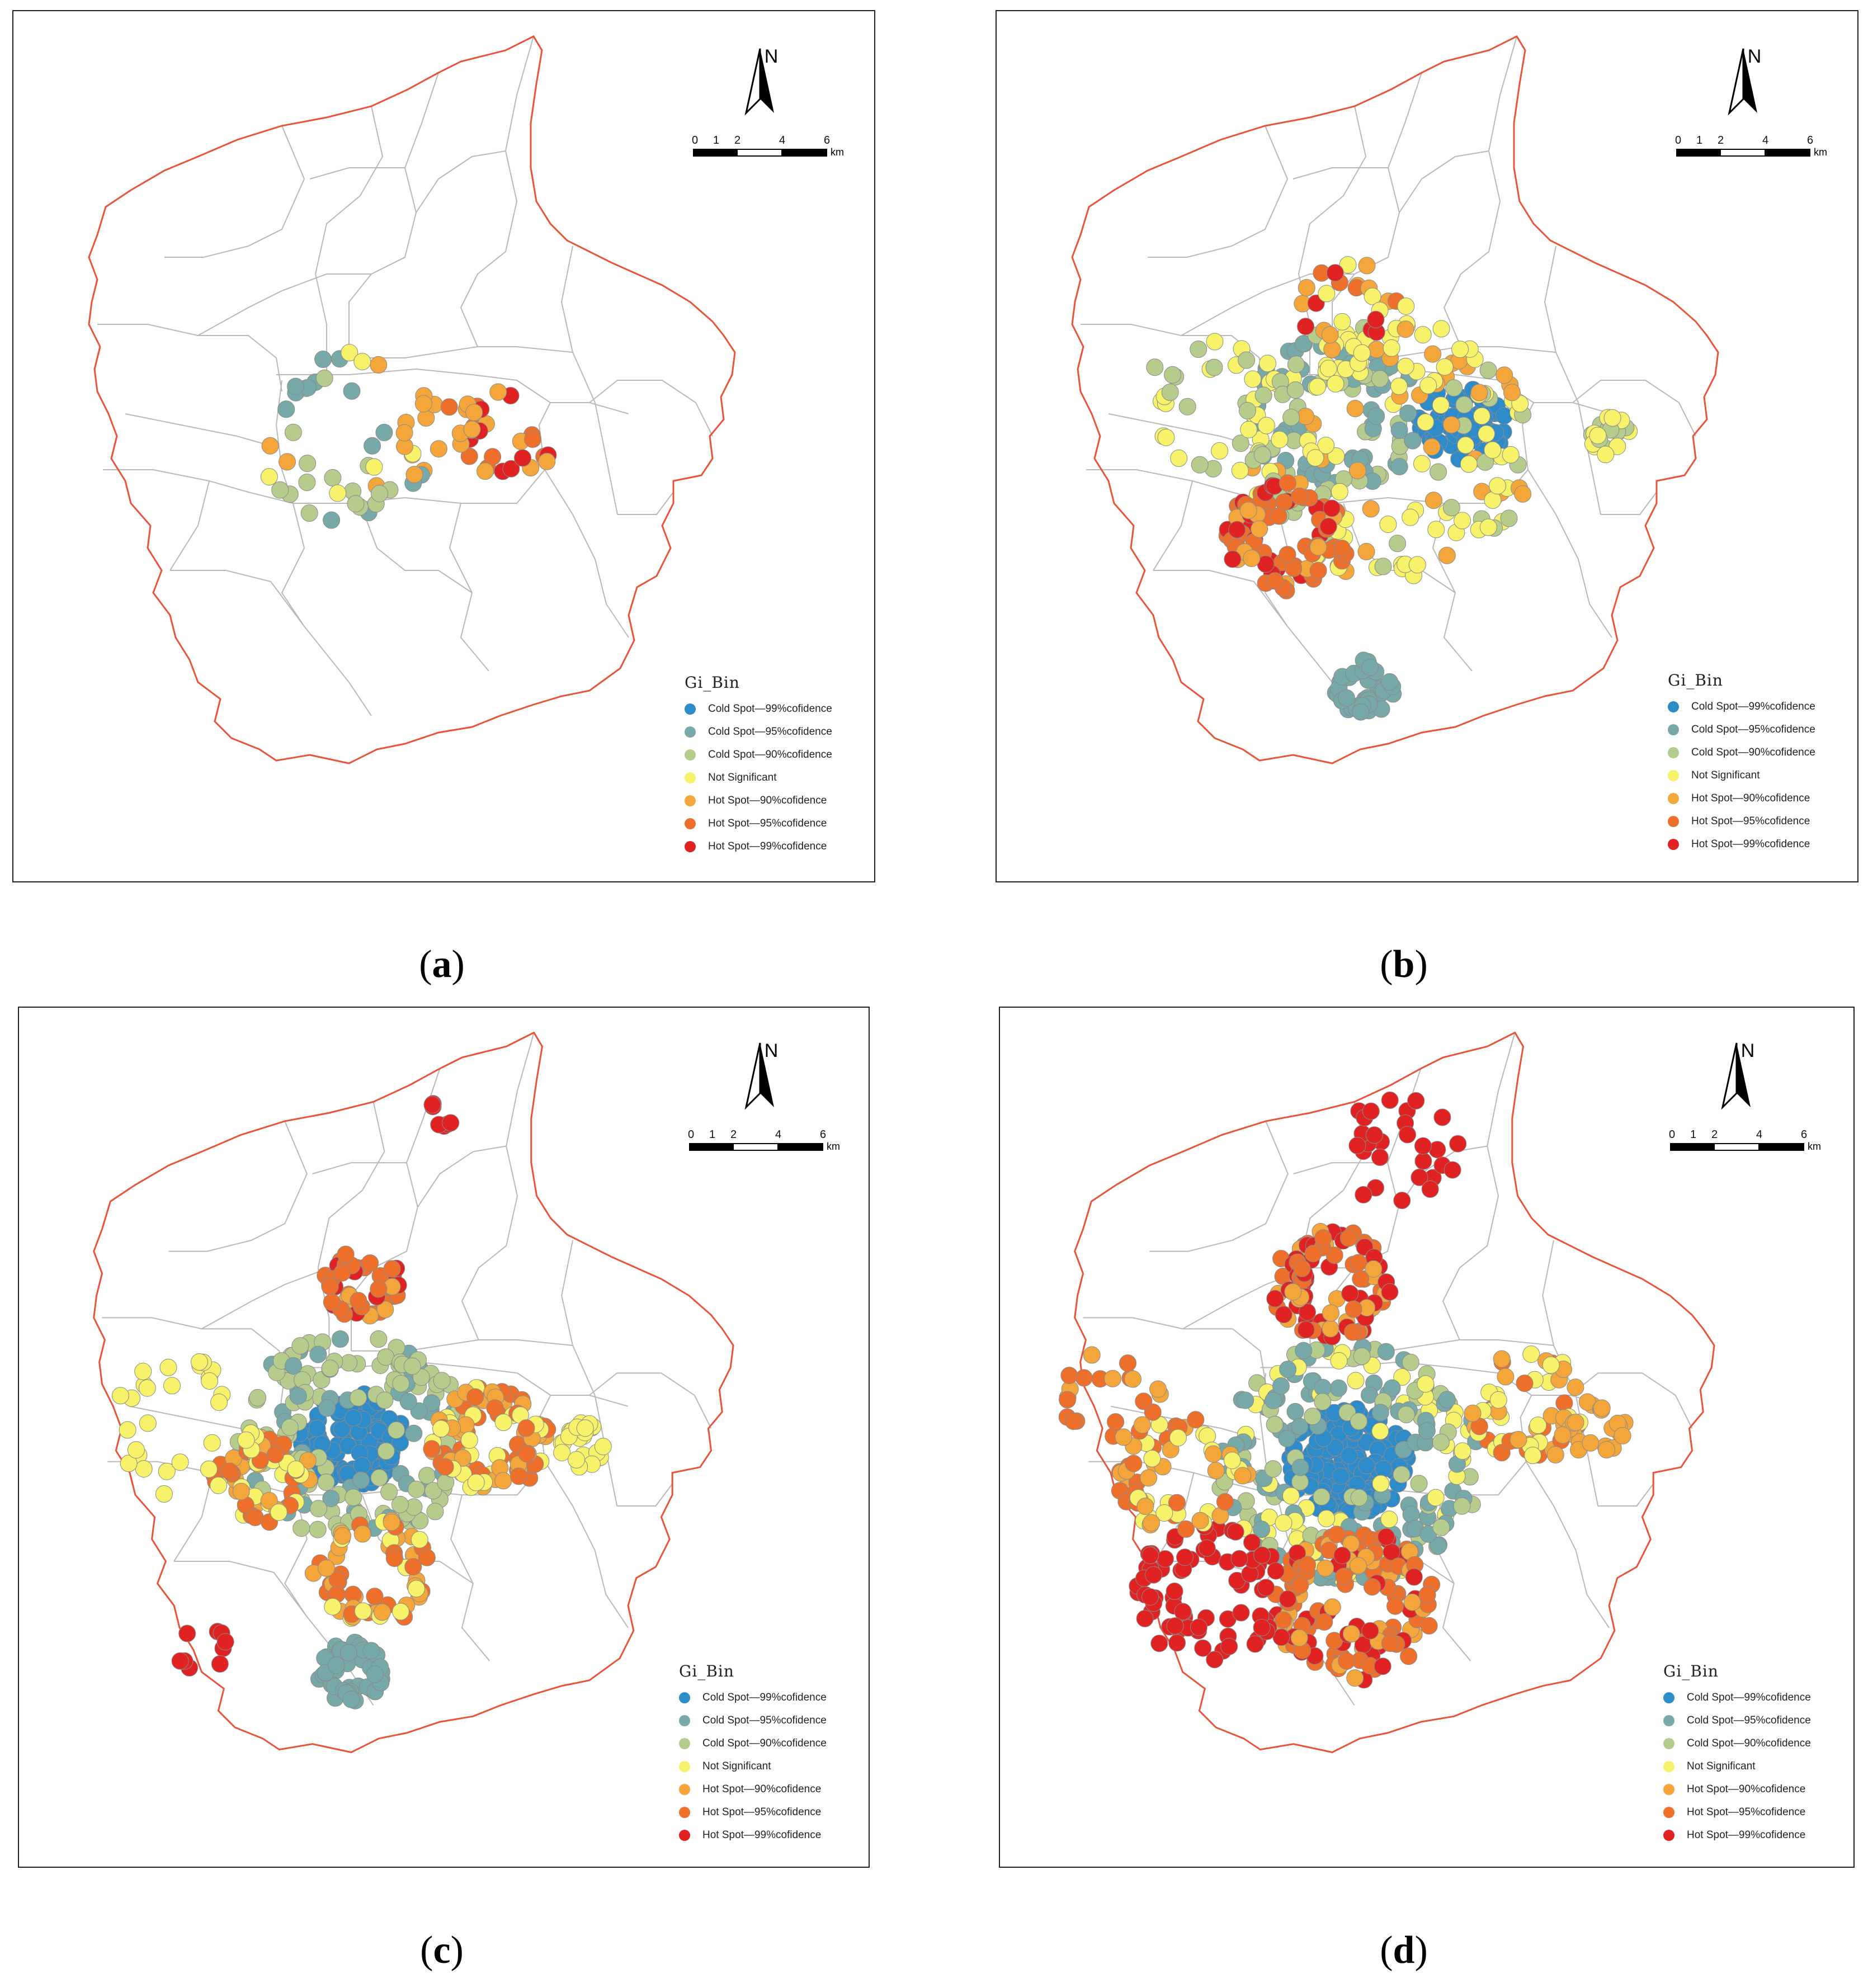 This screenshot has width=1868, height=1988. What do you see at coordinates (1820, 152) in the screenshot?
I see `scale-unit: km` at bounding box center [1820, 152].